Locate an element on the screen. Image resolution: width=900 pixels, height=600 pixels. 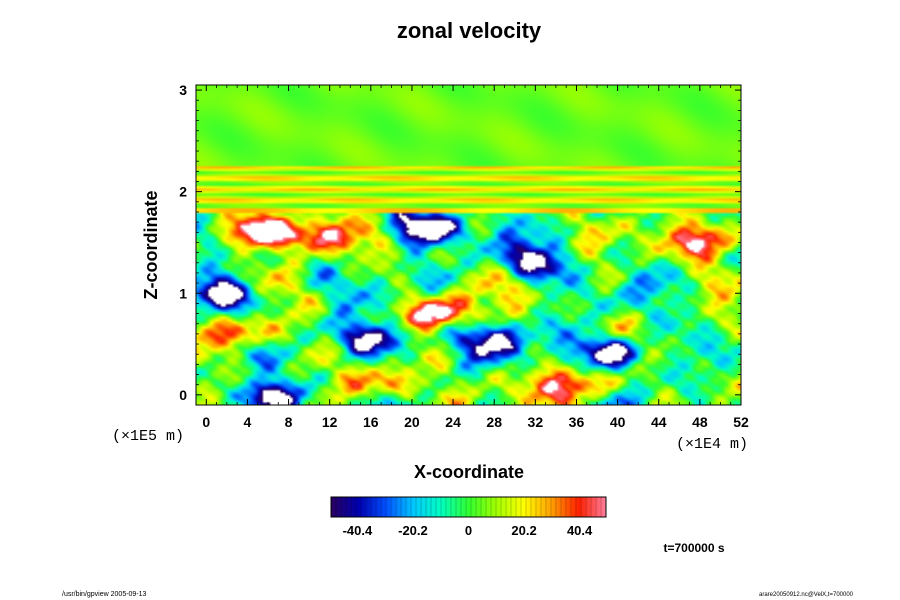
y-tick-label: 3 is located at coordinates (183, 90).